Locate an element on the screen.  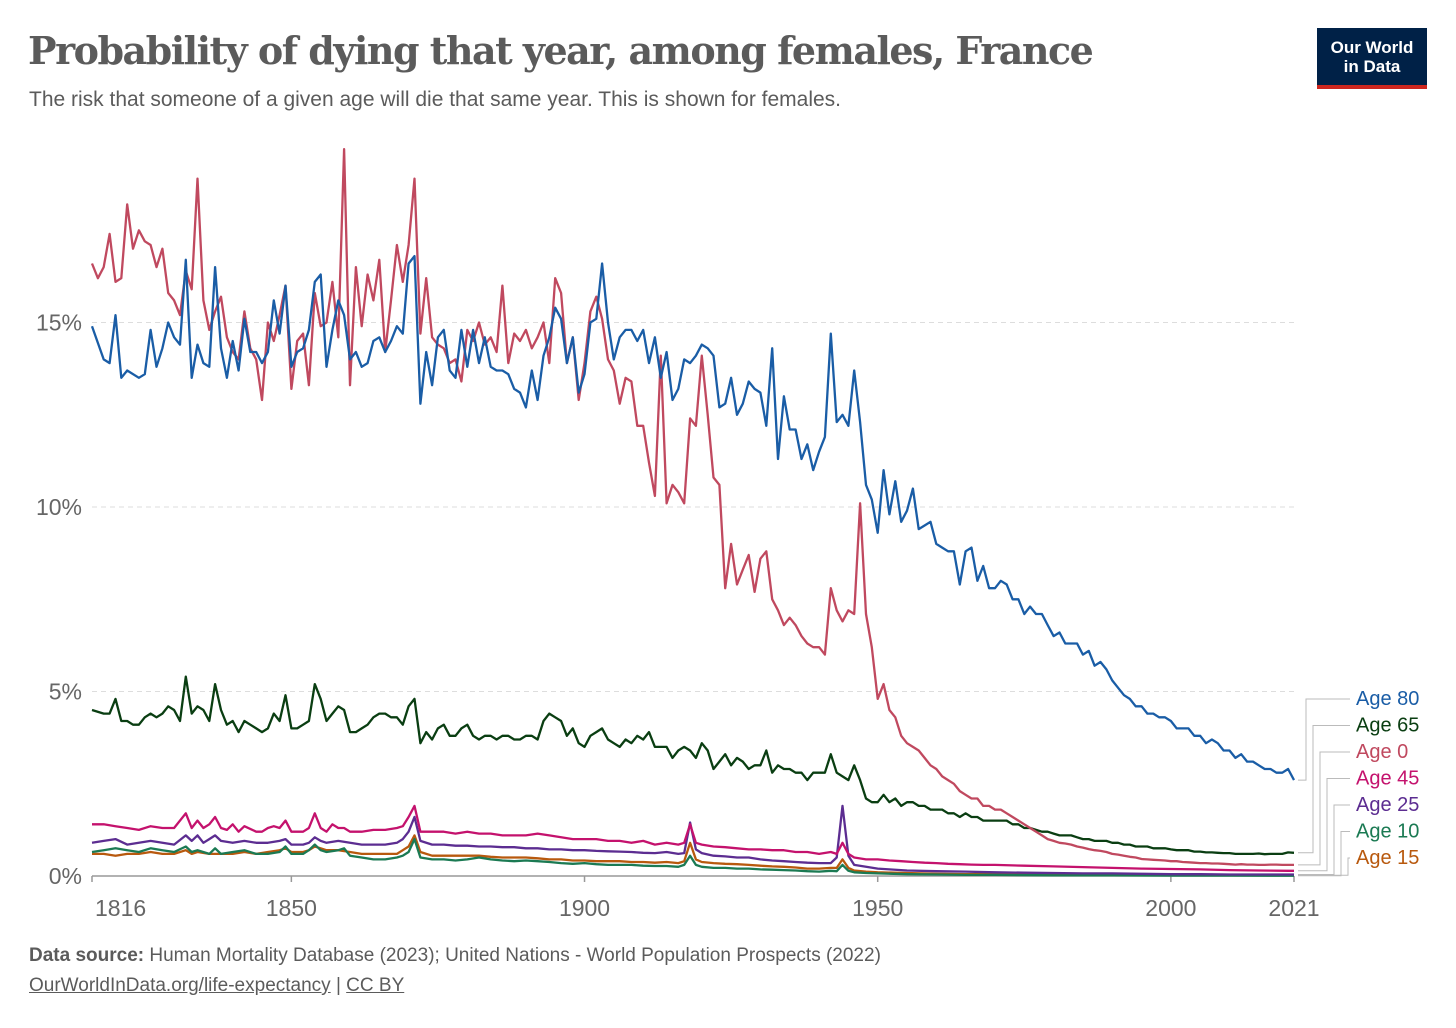
license-link: CC BY is located at coordinates (375, 985).